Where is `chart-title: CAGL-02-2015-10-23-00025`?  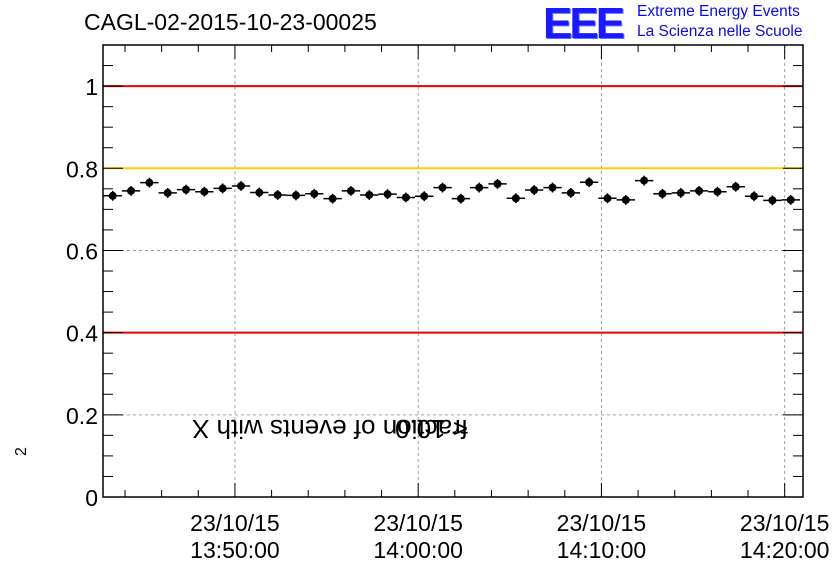 chart-title: CAGL-02-2015-10-23-00025 is located at coordinates (230, 22).